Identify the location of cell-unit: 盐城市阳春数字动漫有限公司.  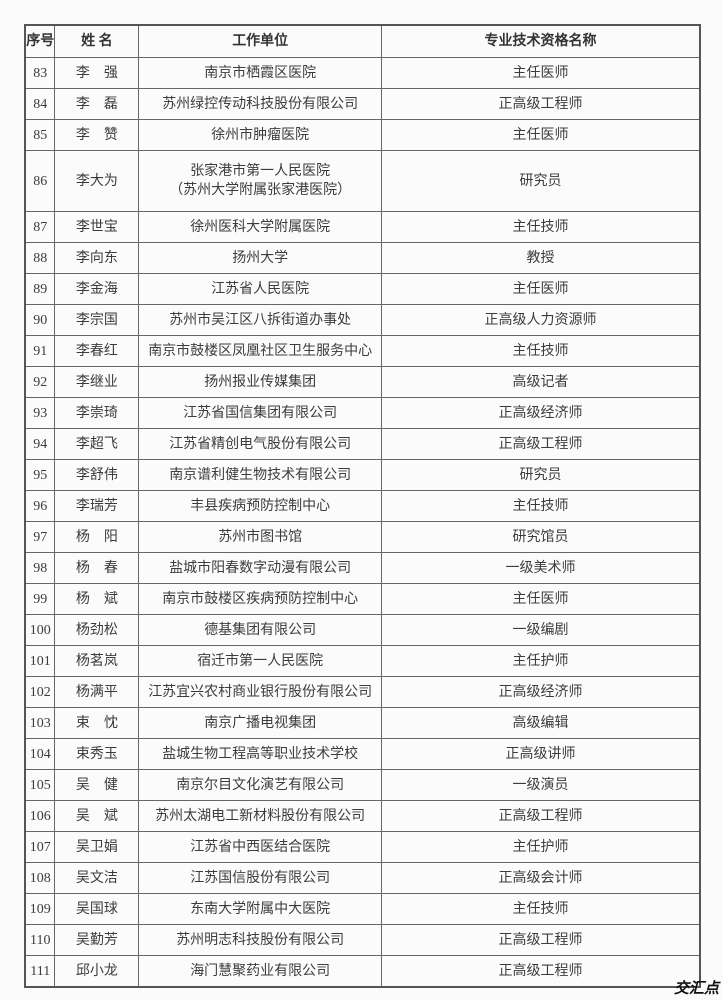
(260, 568).